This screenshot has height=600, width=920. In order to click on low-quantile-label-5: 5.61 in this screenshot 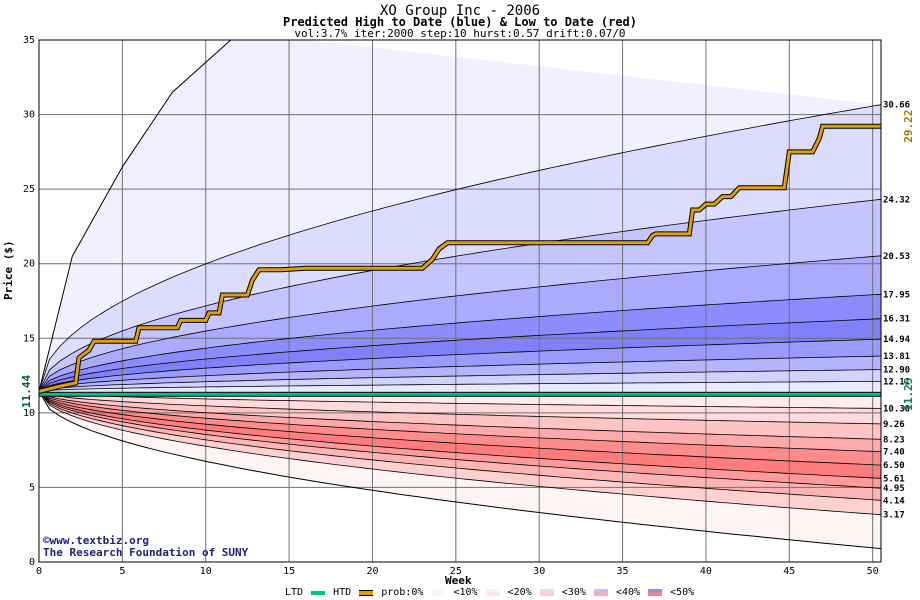, I will do `click(894, 479)`.